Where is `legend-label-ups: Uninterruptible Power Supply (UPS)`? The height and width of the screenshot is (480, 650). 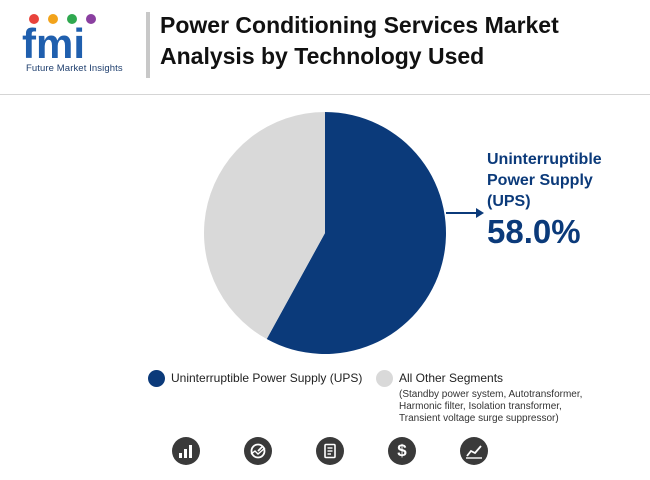
legend-label-ups: Uninterruptible Power Supply (UPS) is located at coordinates (267, 378).